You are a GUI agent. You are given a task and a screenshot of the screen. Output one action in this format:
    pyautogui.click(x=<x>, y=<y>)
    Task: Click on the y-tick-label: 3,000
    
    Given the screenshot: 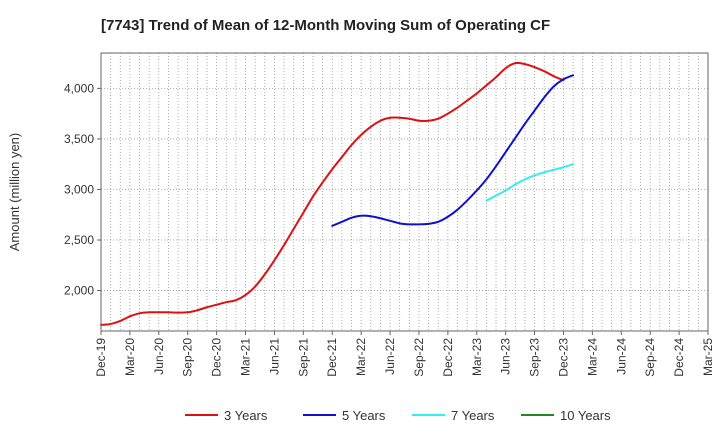 What is the action you would take?
    pyautogui.click(x=79, y=189)
    